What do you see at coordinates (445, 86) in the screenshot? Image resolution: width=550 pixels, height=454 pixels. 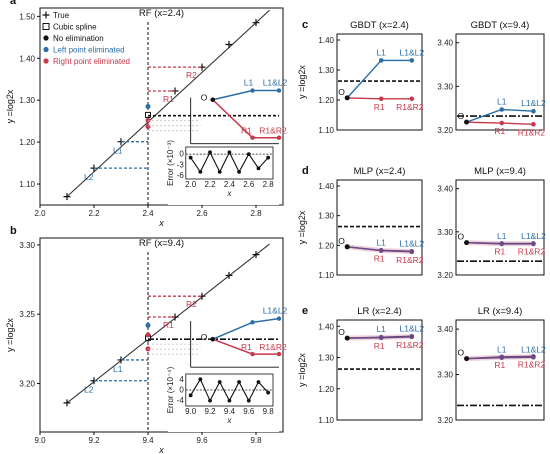 I see `y-tick-label: 3.30` at bounding box center [445, 86].